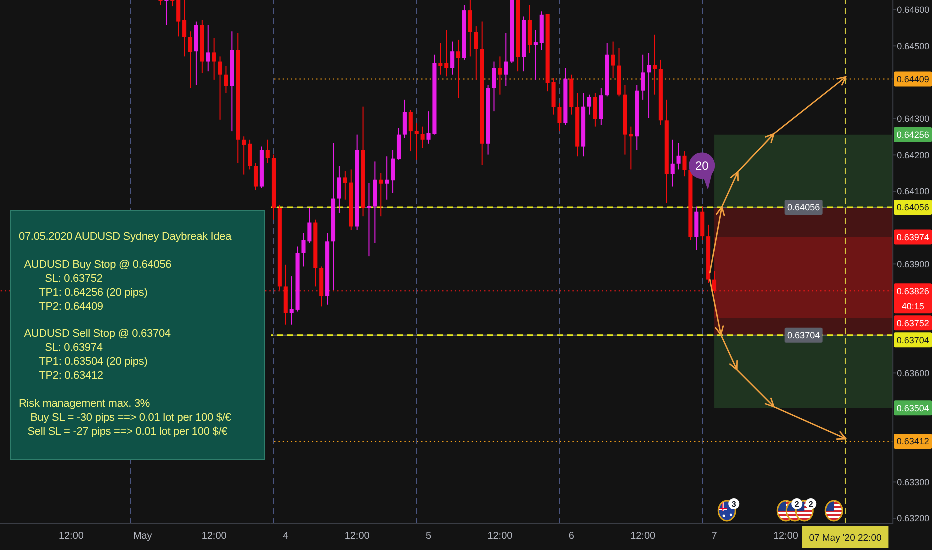 The height and width of the screenshot is (550, 932). I want to click on band-label: 0.63752, so click(913, 323).